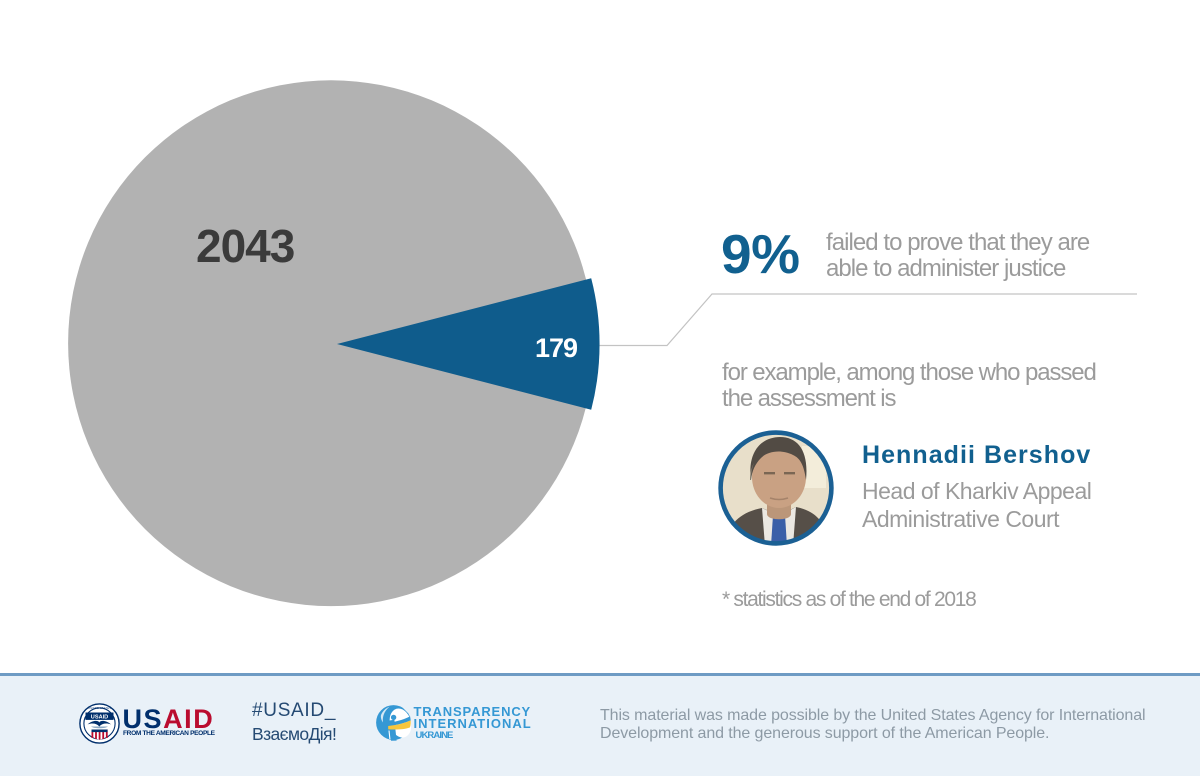 The image size is (1200, 776). Describe the element at coordinates (99, 708) in the screenshot. I see `svg-text: UNITED STATES` at that location.